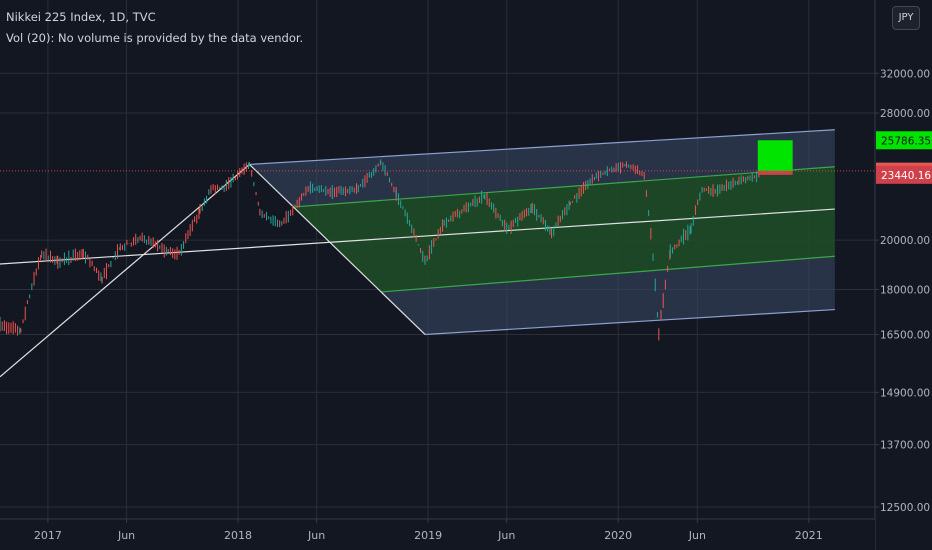 The height and width of the screenshot is (550, 932). I want to click on price-labels: 25786.3523684.4823619.6923440.16, so click(904, 157).